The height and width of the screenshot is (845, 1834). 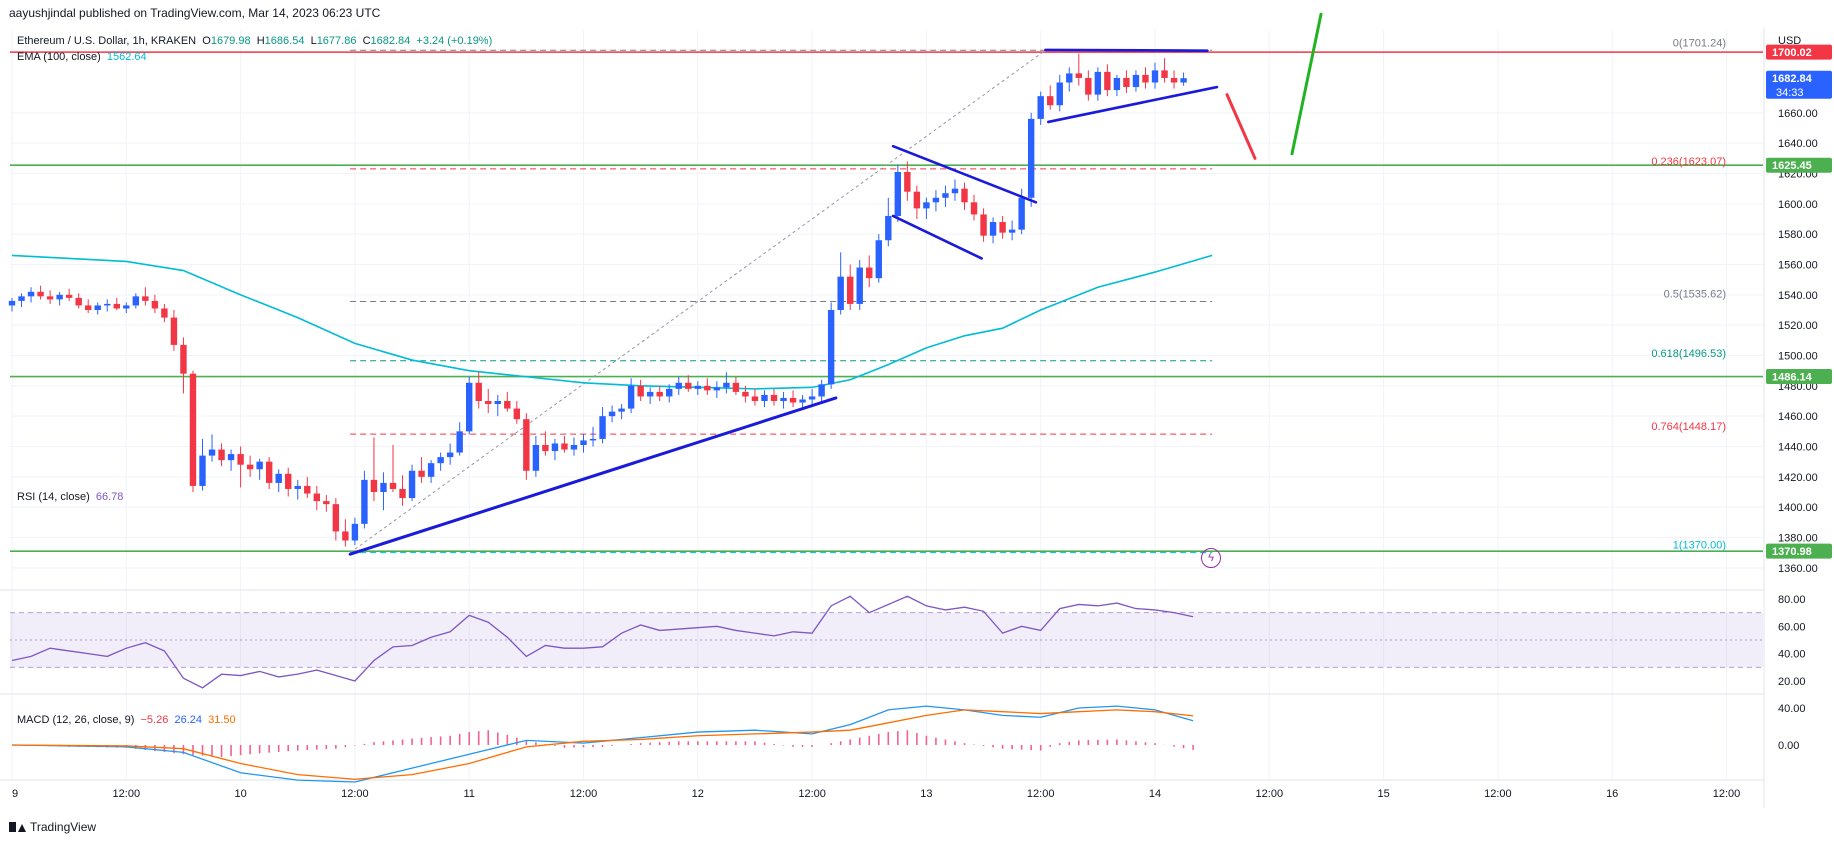 What do you see at coordinates (1688, 354) in the screenshot?
I see `fib-level-label: 0.618(1496.53)` at bounding box center [1688, 354].